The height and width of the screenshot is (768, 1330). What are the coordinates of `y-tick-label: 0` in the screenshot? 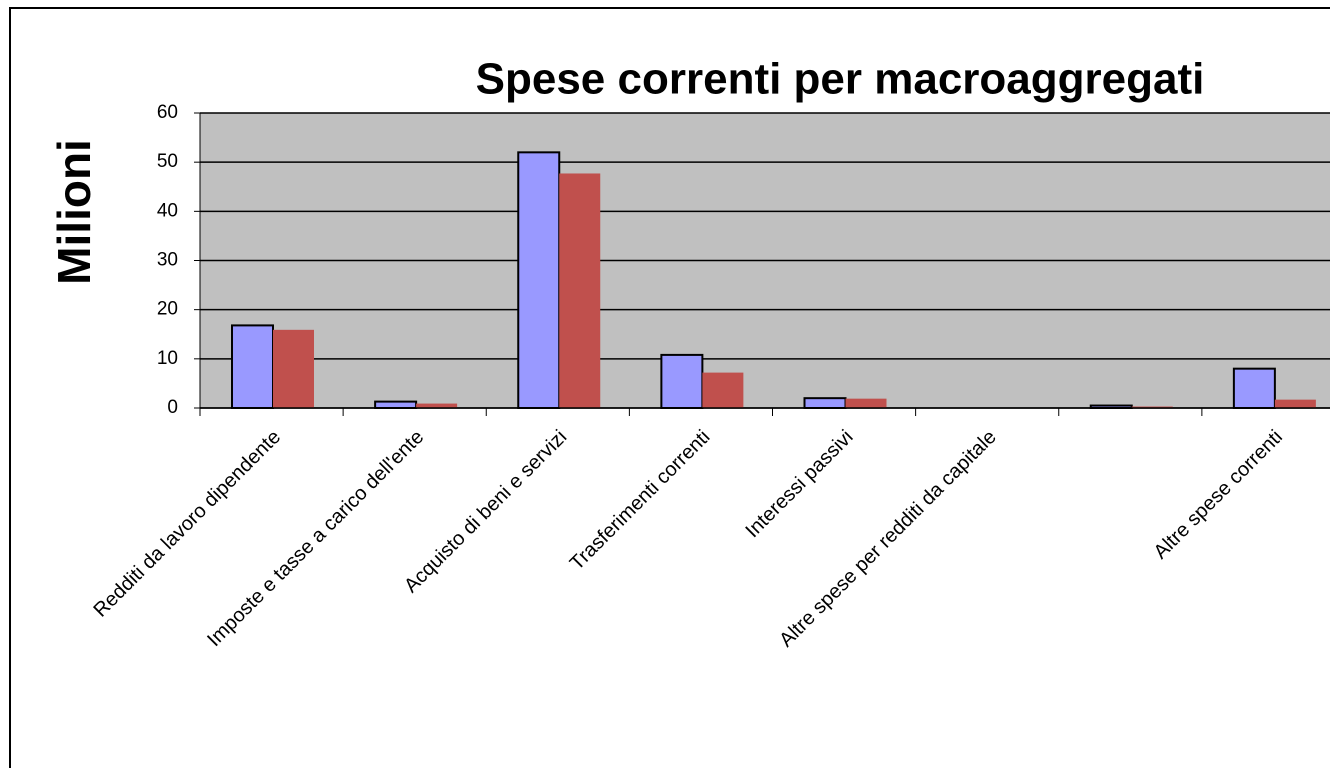 It's located at (172, 407).